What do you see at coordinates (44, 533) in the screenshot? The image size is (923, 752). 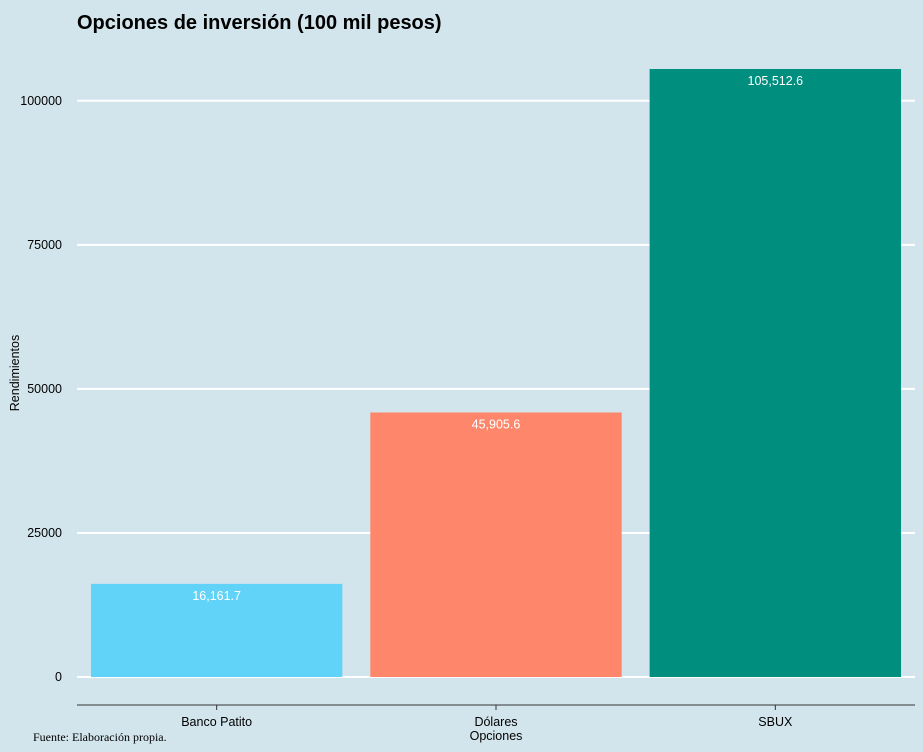 I see `y-tick-label: 25000` at bounding box center [44, 533].